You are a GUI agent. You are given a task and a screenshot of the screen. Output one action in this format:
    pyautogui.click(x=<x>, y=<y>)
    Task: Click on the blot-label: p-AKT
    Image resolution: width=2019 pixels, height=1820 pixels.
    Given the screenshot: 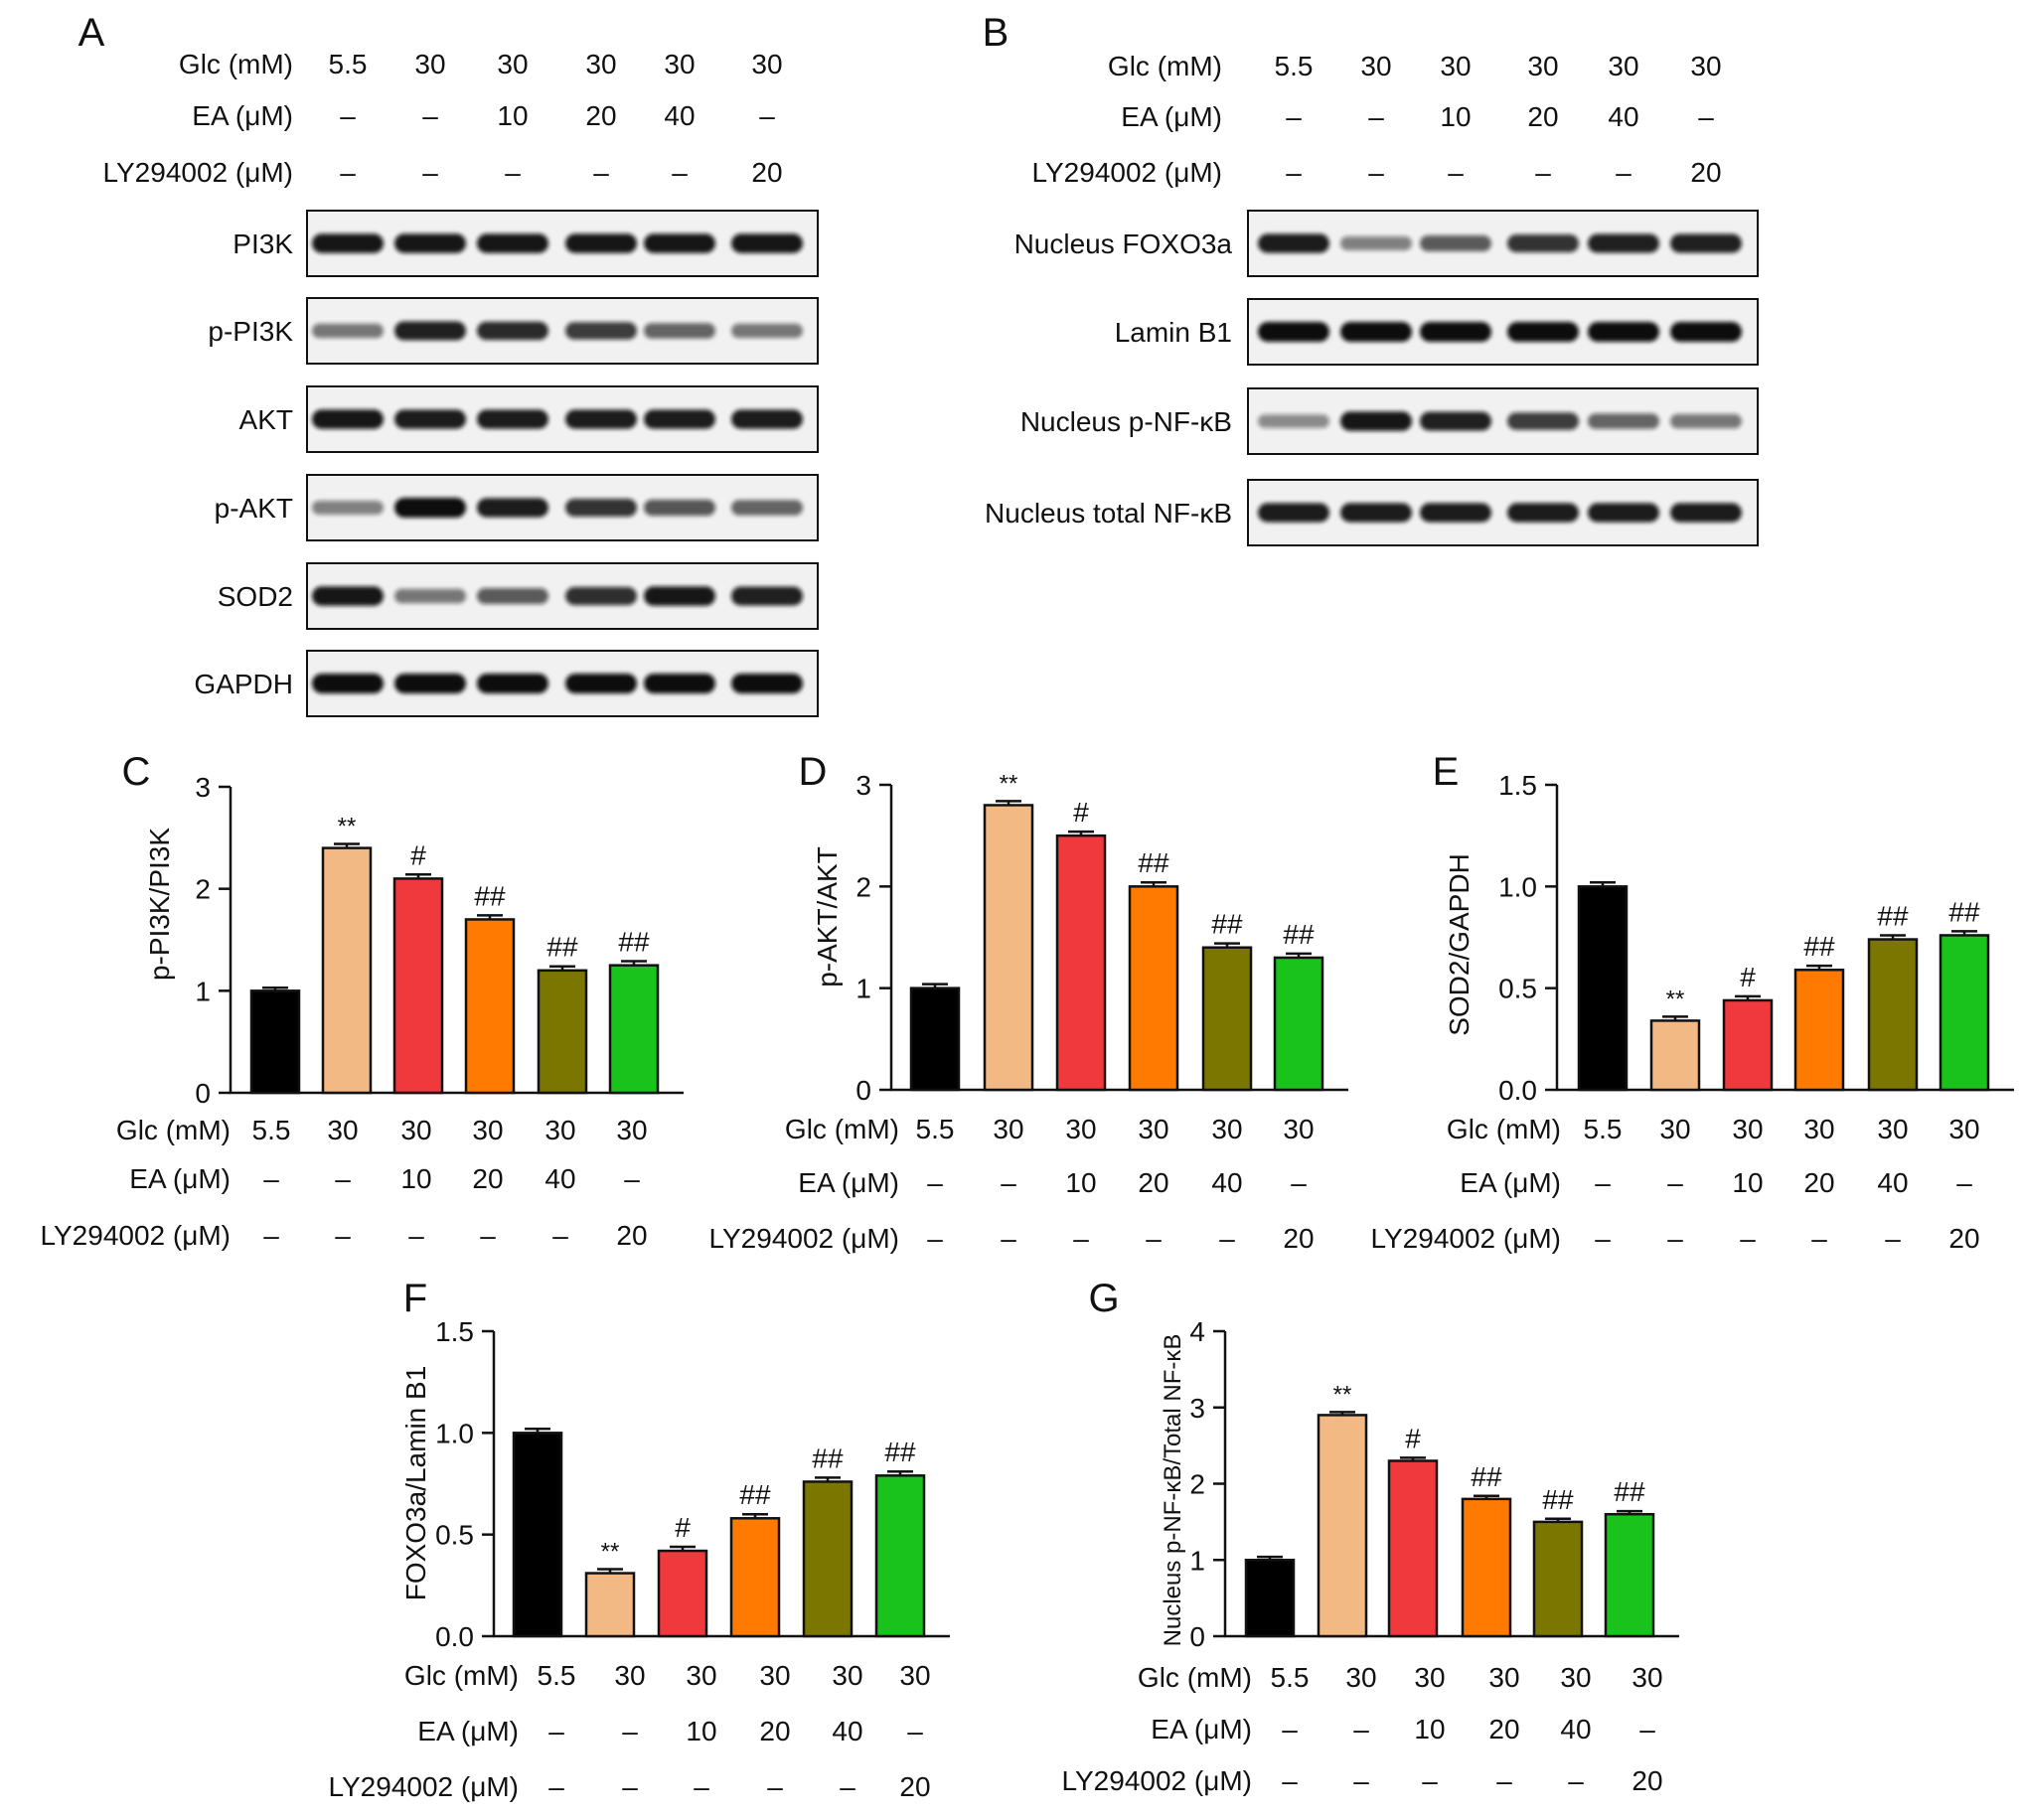 What is the action you would take?
    pyautogui.click(x=254, y=508)
    